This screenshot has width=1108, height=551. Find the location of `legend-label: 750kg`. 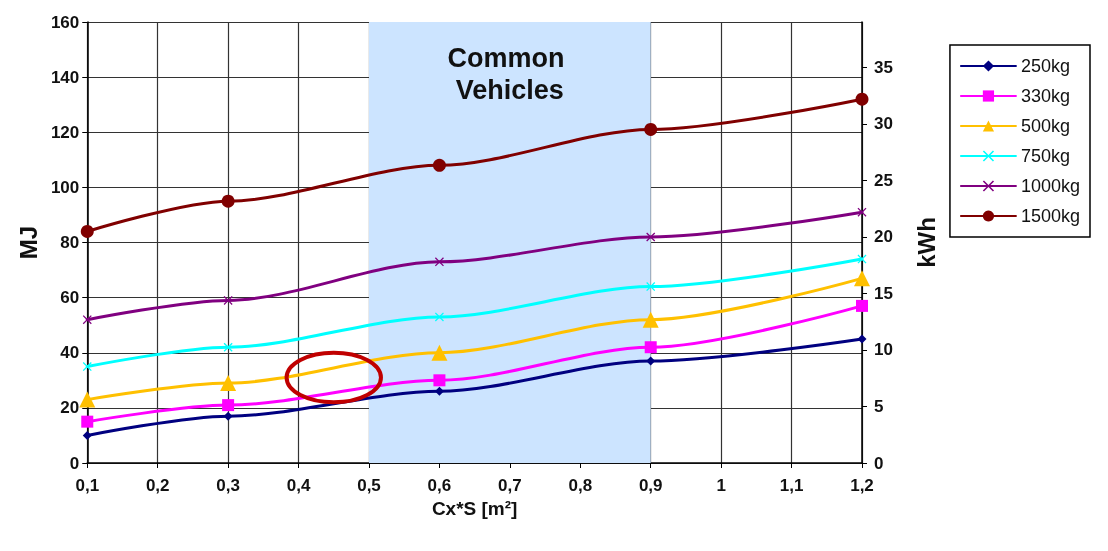

legend-label: 750kg is located at coordinates (1045, 156).